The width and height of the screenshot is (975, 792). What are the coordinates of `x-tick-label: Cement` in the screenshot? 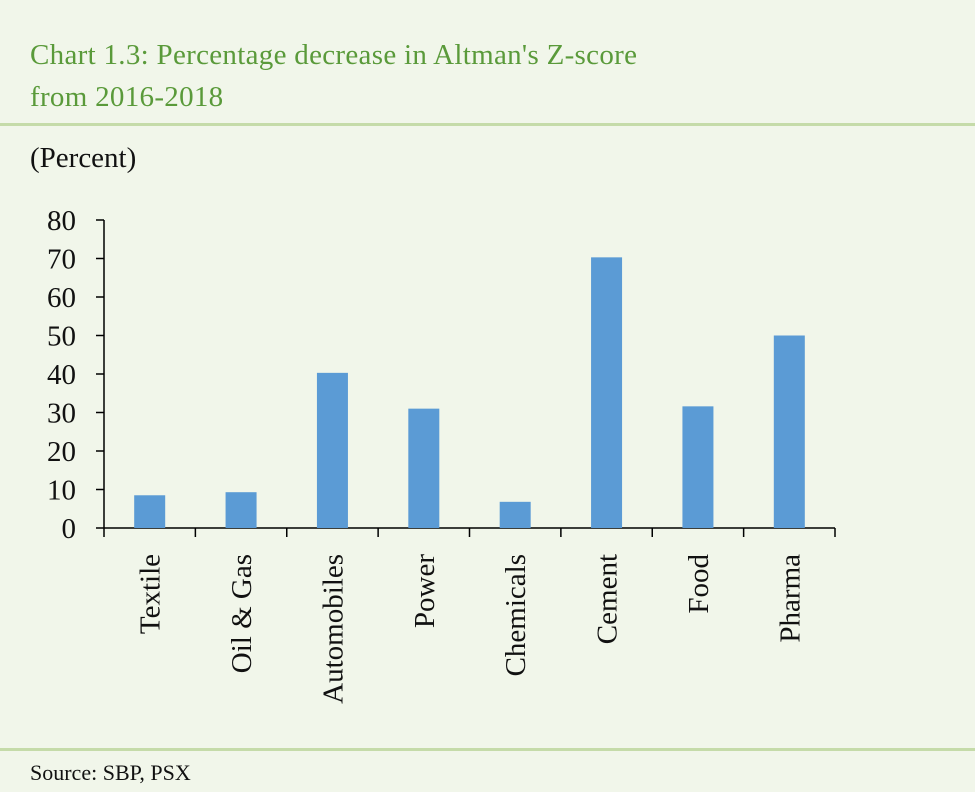 It's located at (608, 599).